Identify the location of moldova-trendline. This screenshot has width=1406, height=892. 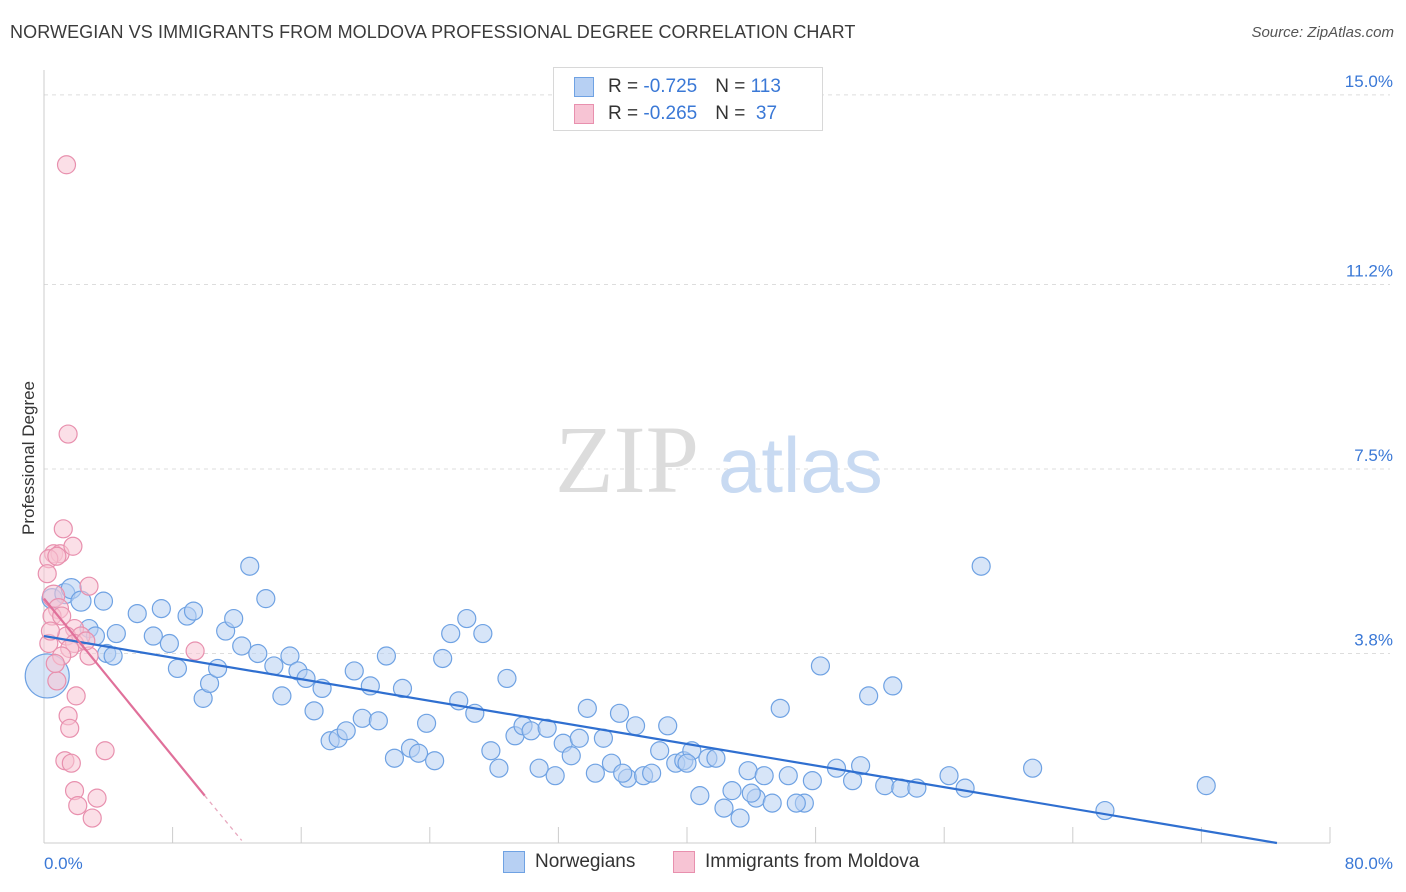
(124, 697).